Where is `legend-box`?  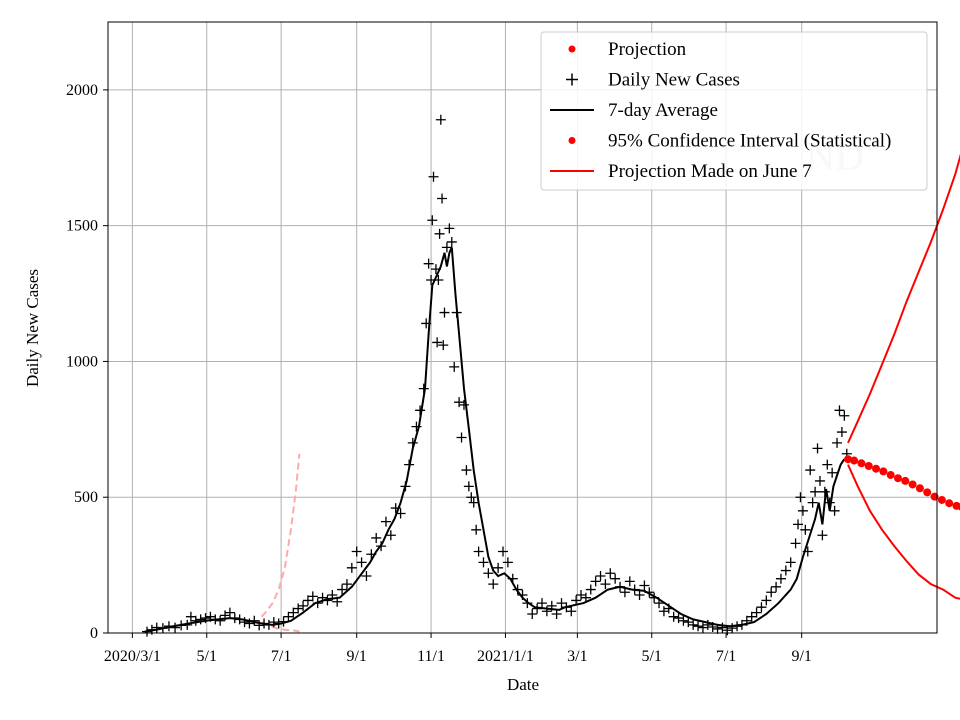
legend-box is located at coordinates (734, 111).